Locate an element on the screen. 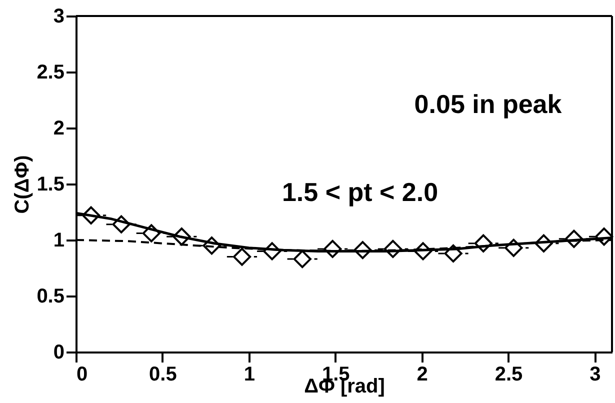 The height and width of the screenshot is (403, 615). x-tick-label: 0 is located at coordinates (82, 375).